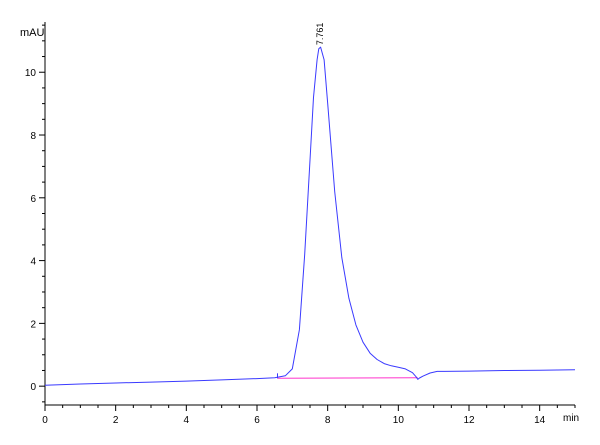 This screenshot has height=445, width=600. What do you see at coordinates (347, 378) in the screenshot?
I see `integration-baseline` at bounding box center [347, 378].